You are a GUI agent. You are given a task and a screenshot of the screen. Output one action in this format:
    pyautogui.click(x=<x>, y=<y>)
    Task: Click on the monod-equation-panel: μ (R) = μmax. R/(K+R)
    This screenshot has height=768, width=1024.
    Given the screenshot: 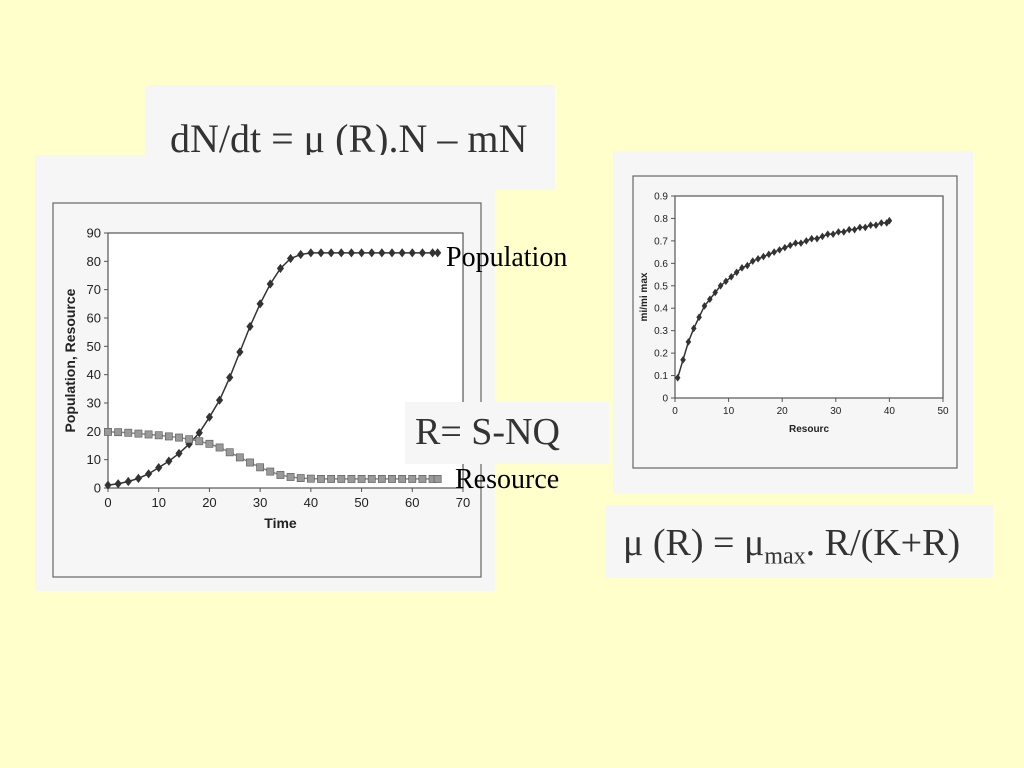 What is the action you would take?
    pyautogui.click(x=799, y=541)
    